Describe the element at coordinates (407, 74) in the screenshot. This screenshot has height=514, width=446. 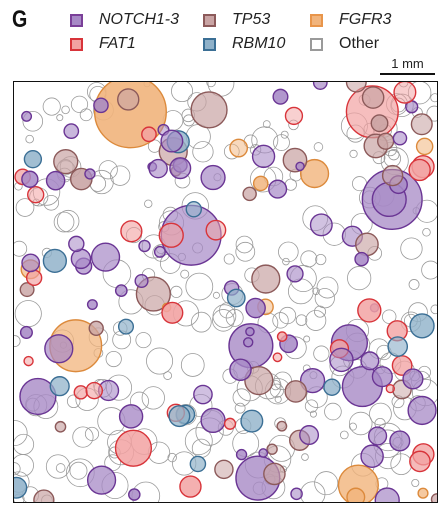
I see `scale-bar-line` at that location.